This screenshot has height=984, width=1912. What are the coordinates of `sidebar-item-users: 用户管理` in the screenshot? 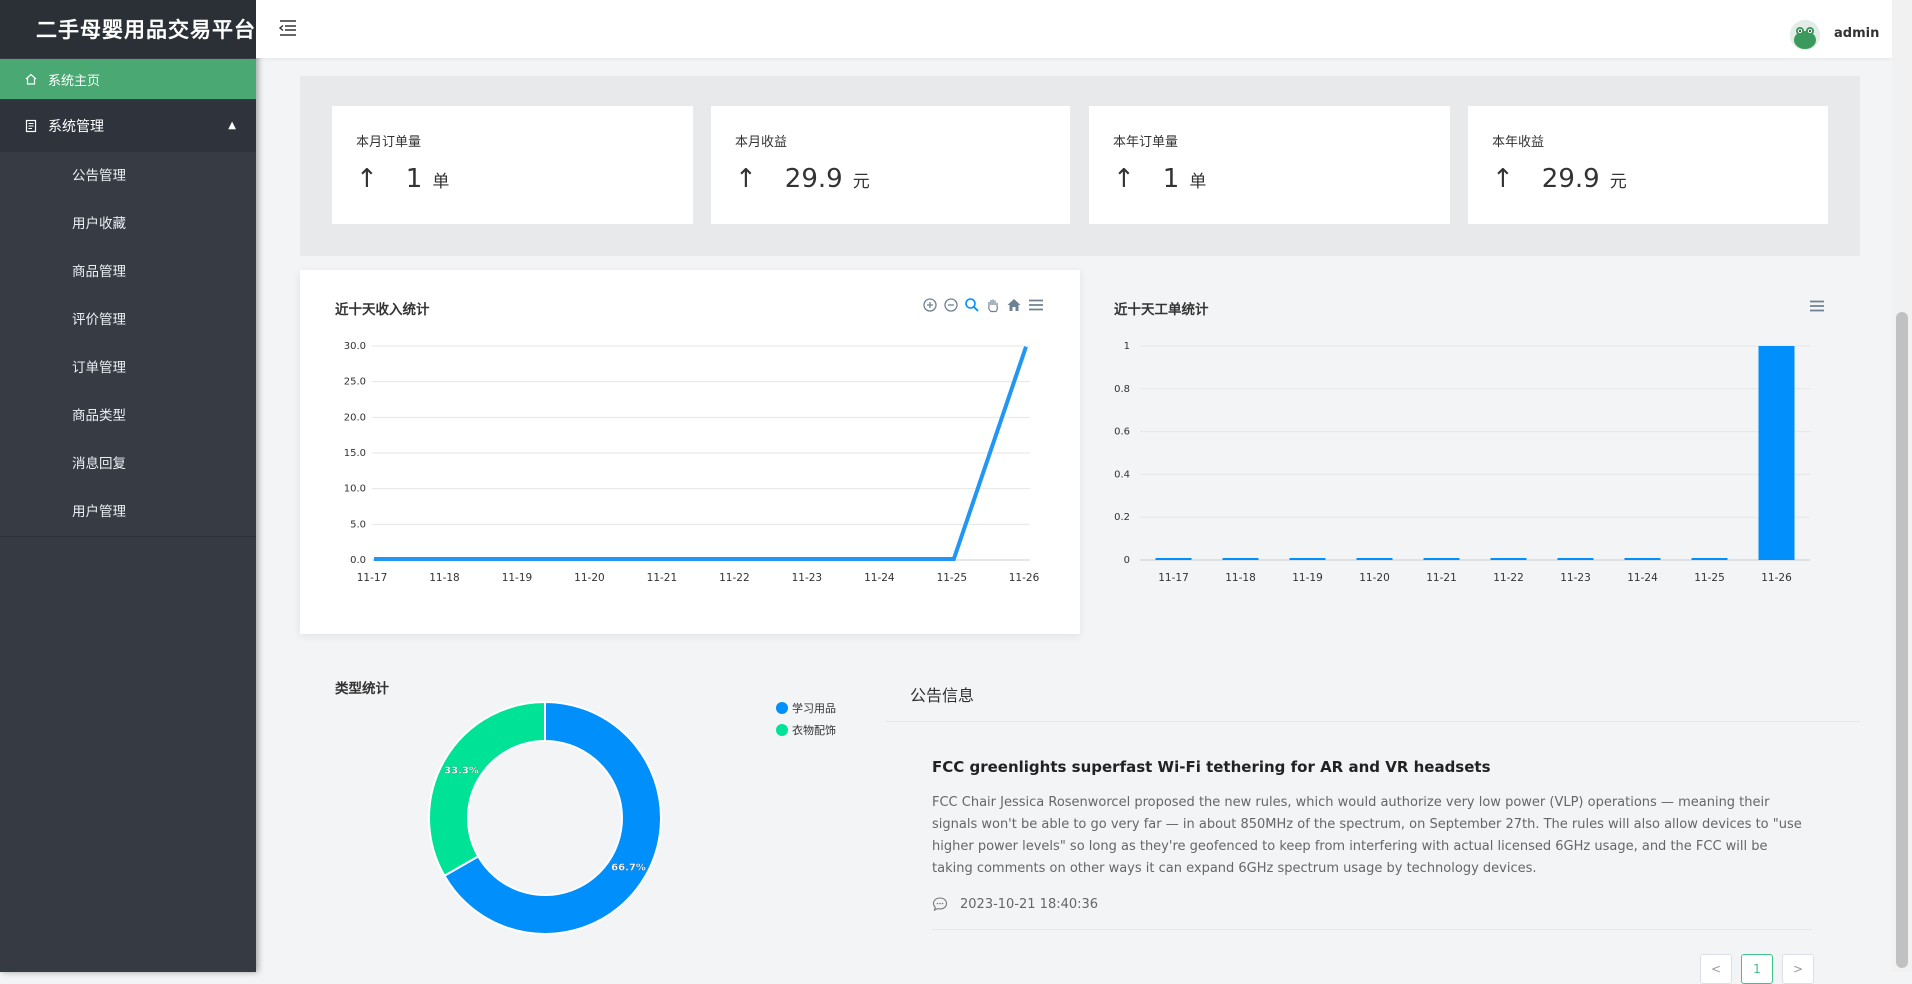 It's located at (128, 512).